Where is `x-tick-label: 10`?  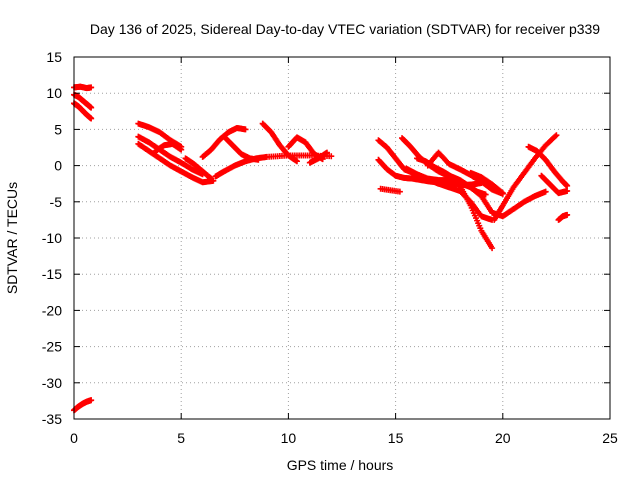 x-tick-label: 10 is located at coordinates (289, 438).